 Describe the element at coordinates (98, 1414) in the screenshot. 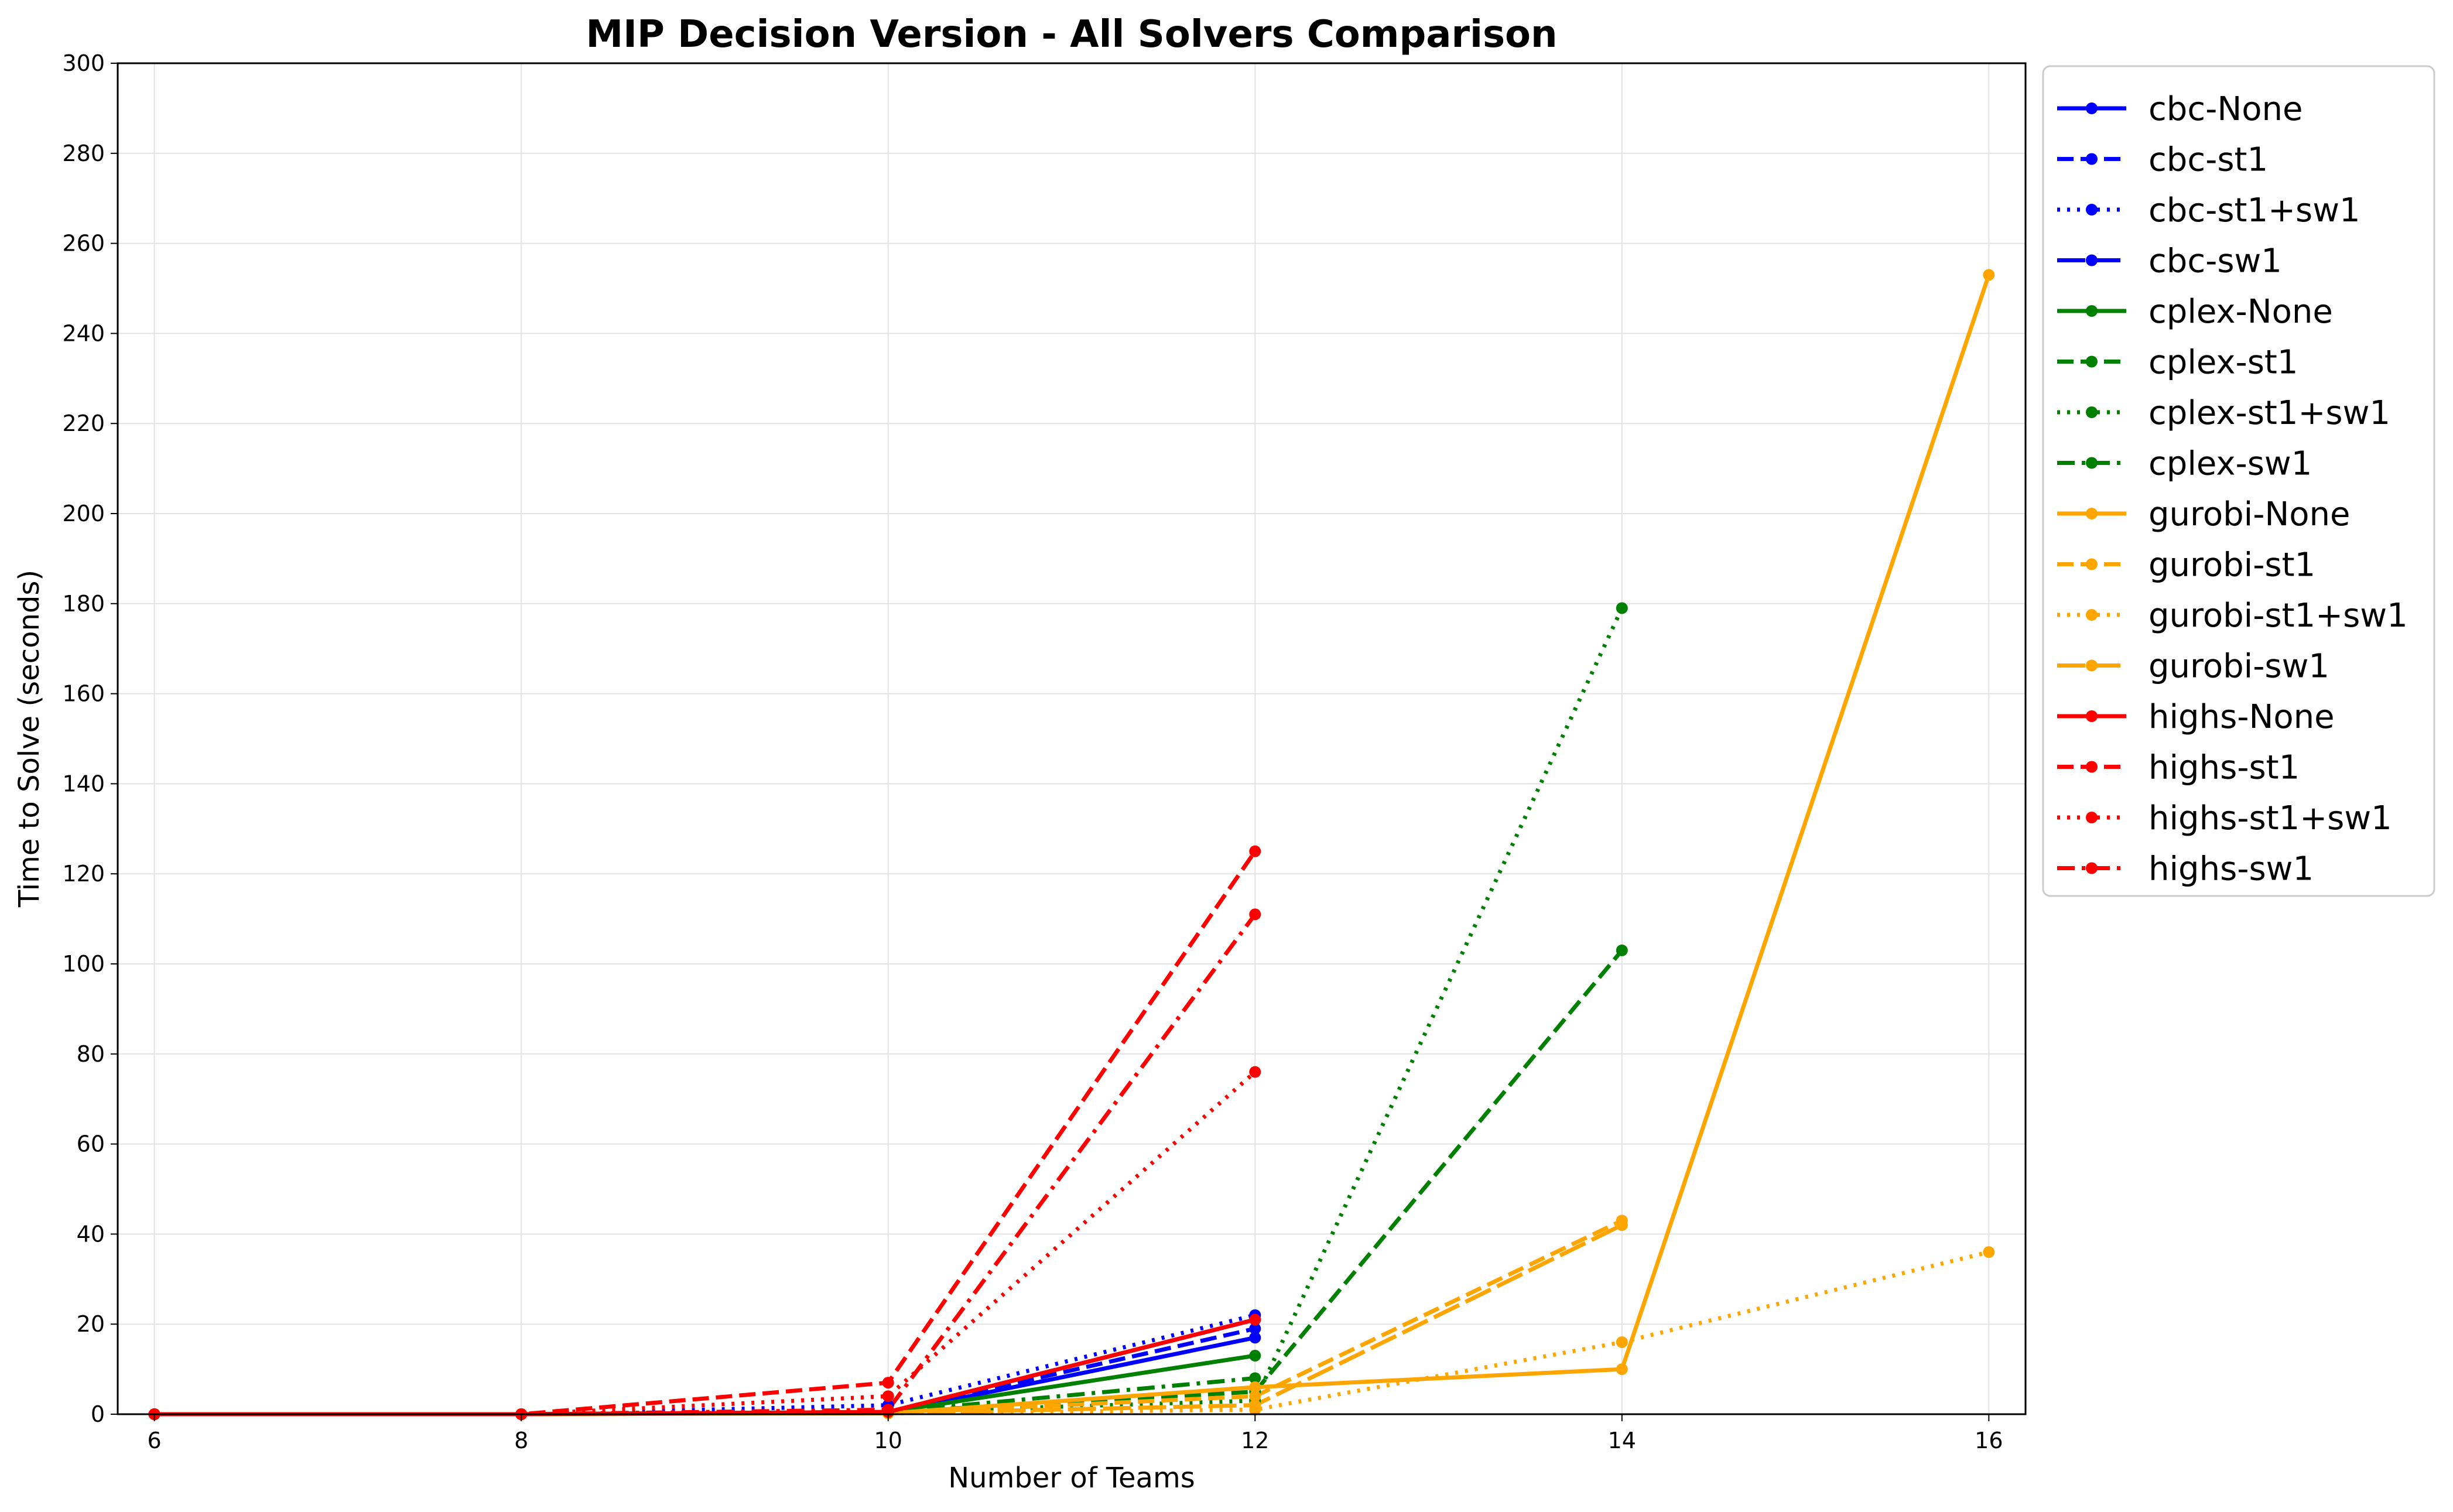

I see `y-tick-label: 0` at that location.